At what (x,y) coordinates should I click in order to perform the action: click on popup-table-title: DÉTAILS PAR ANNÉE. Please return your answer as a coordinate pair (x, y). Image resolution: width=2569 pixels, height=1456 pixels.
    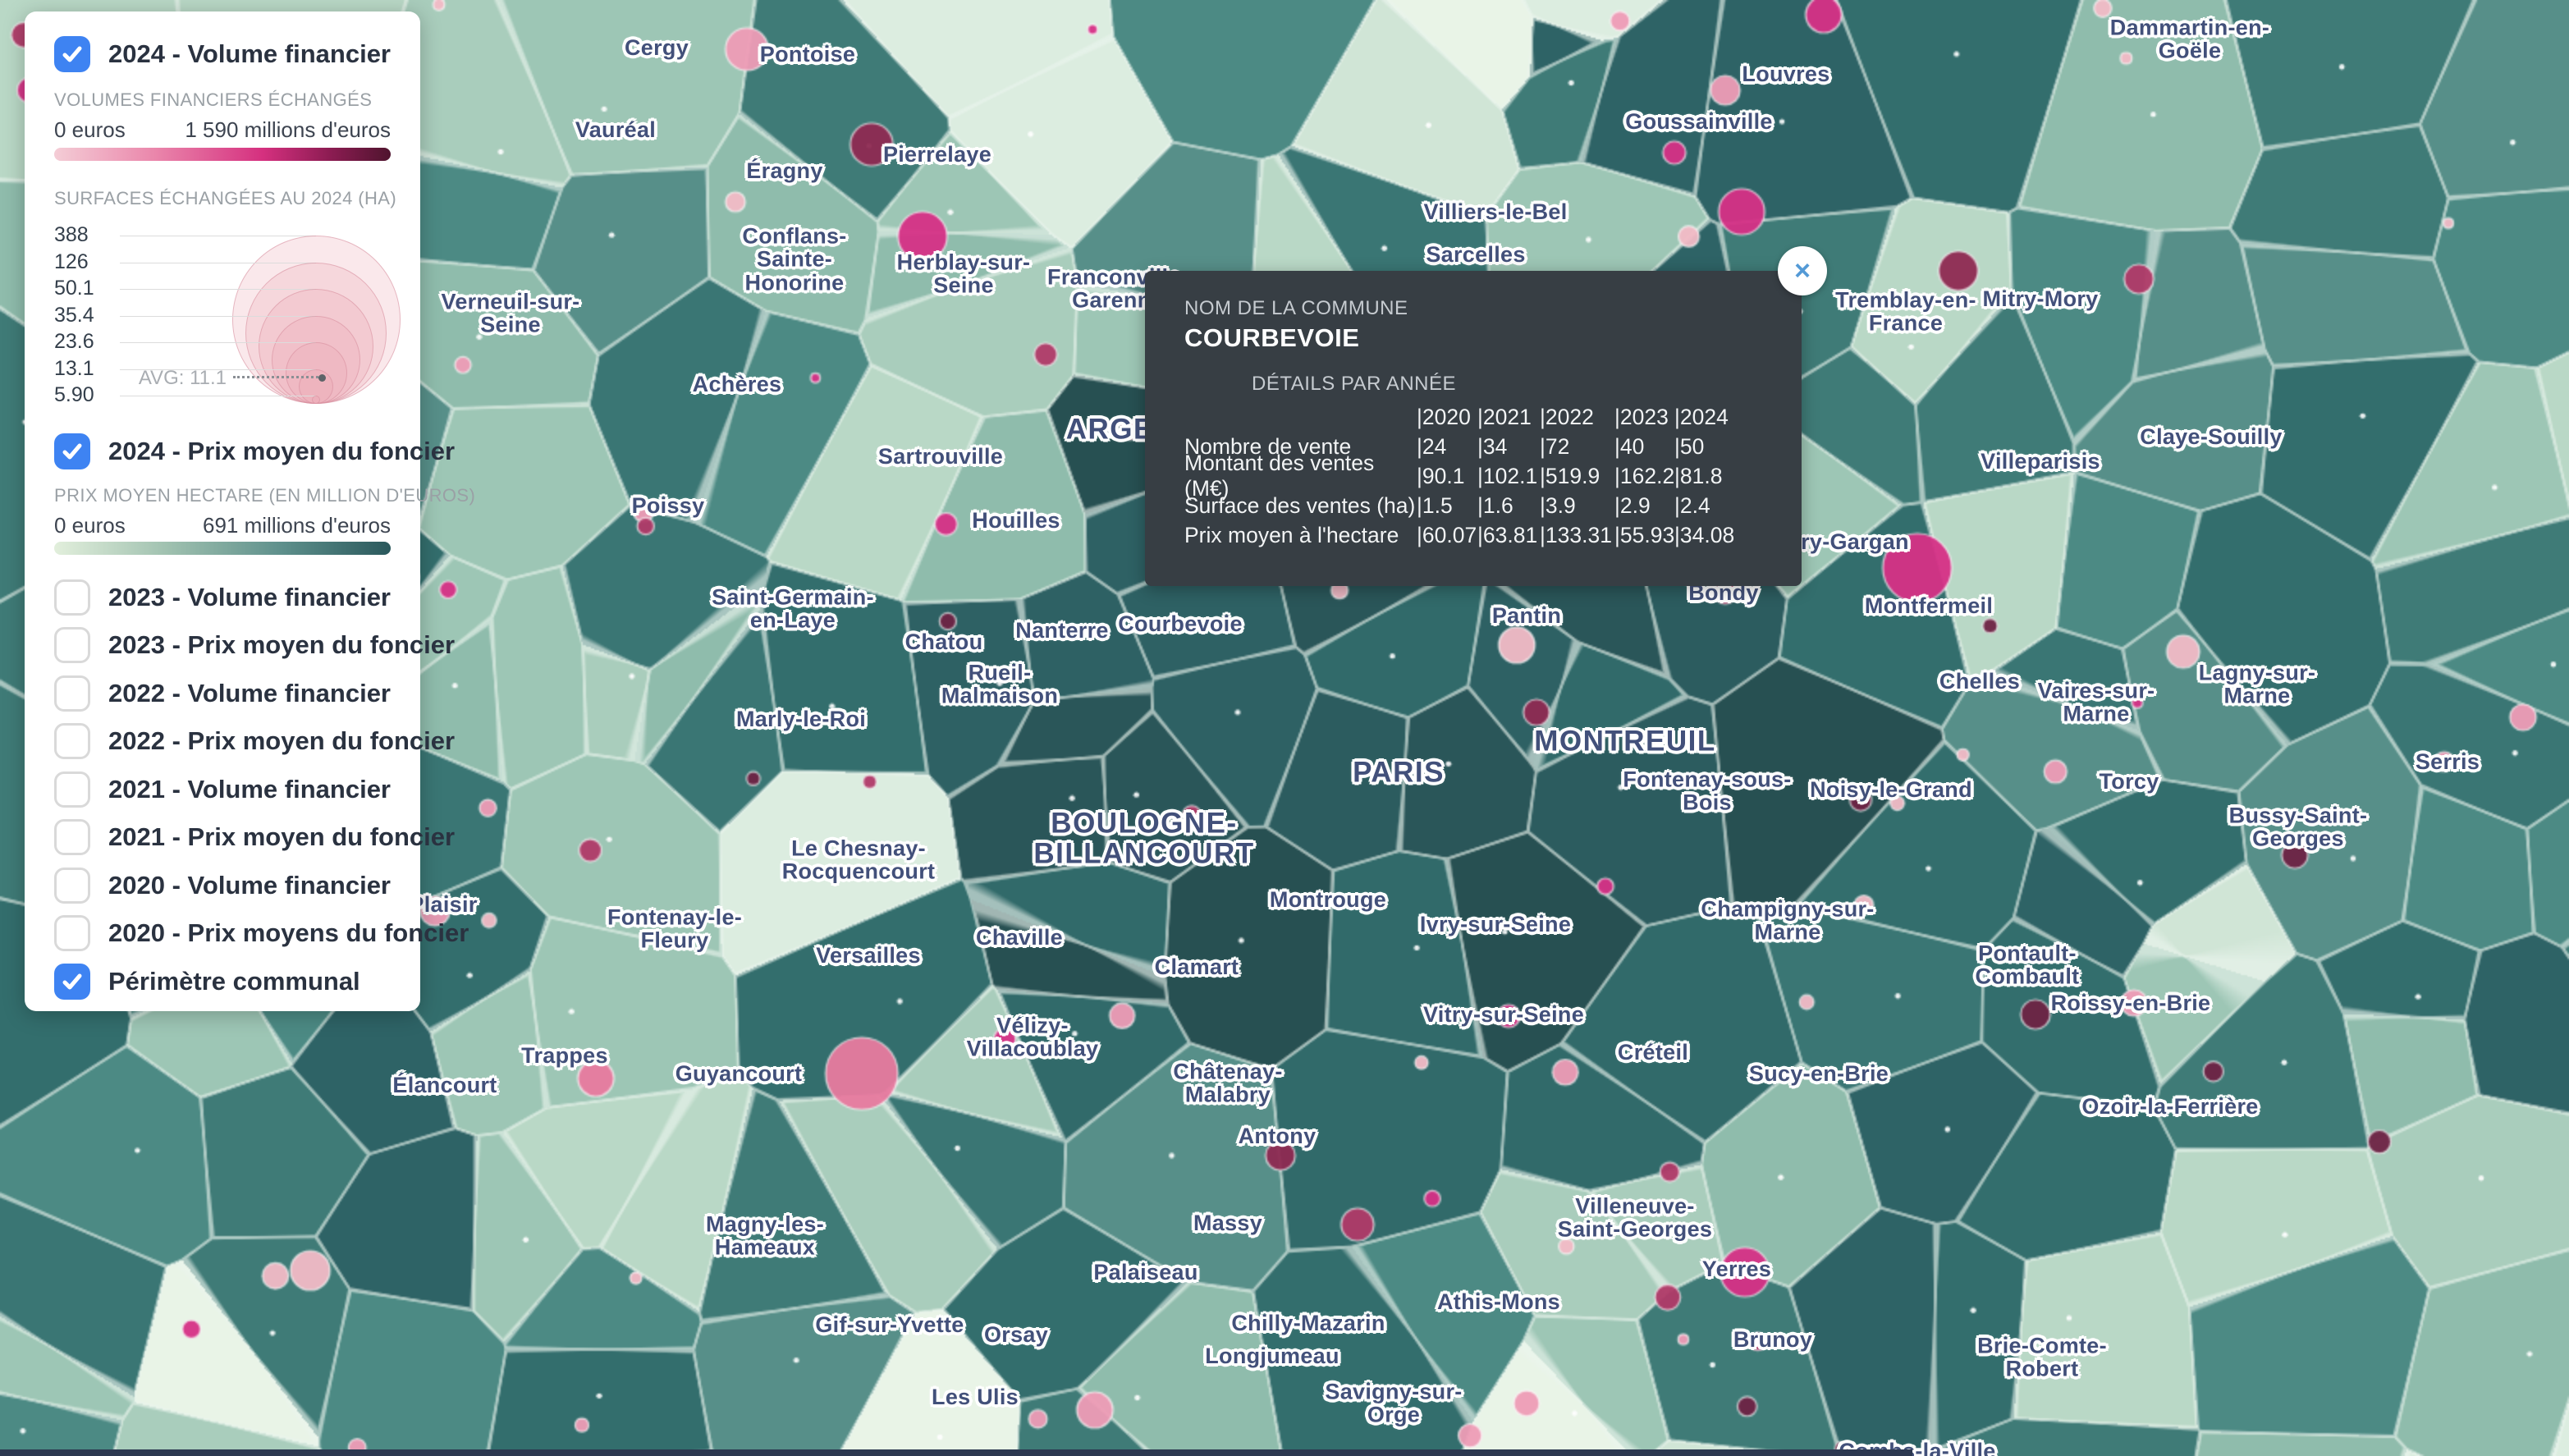
    Looking at the image, I should click on (1354, 384).